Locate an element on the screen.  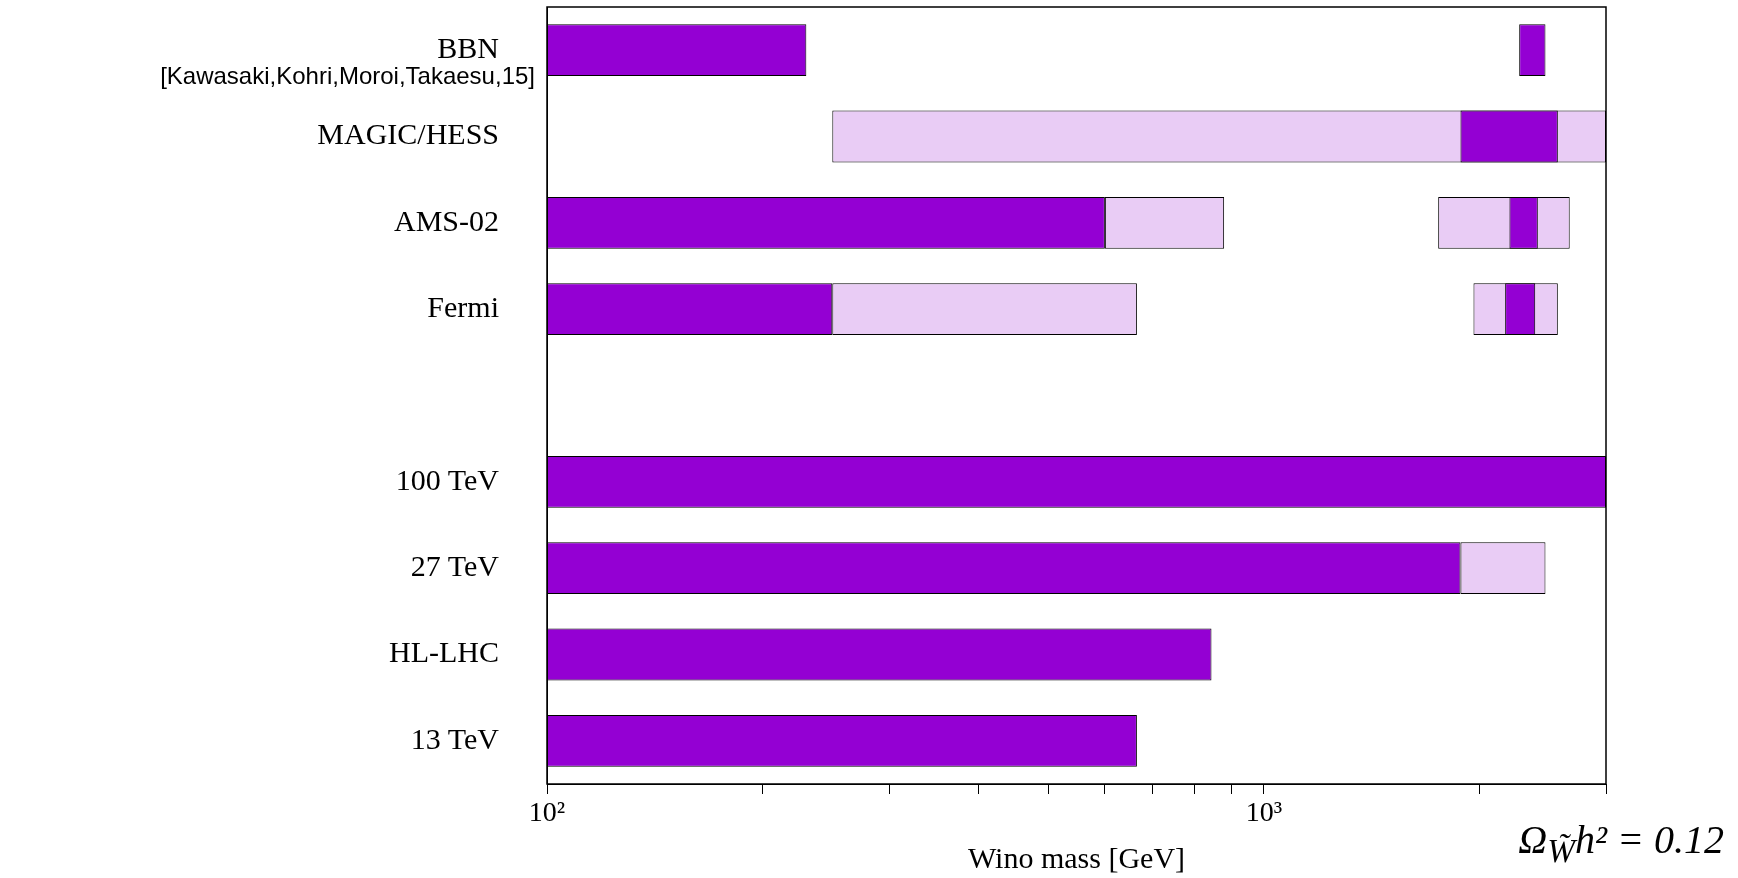
text: Ω$_{W̃}$h² = 0.12 is located at coordinates (1621, 843).